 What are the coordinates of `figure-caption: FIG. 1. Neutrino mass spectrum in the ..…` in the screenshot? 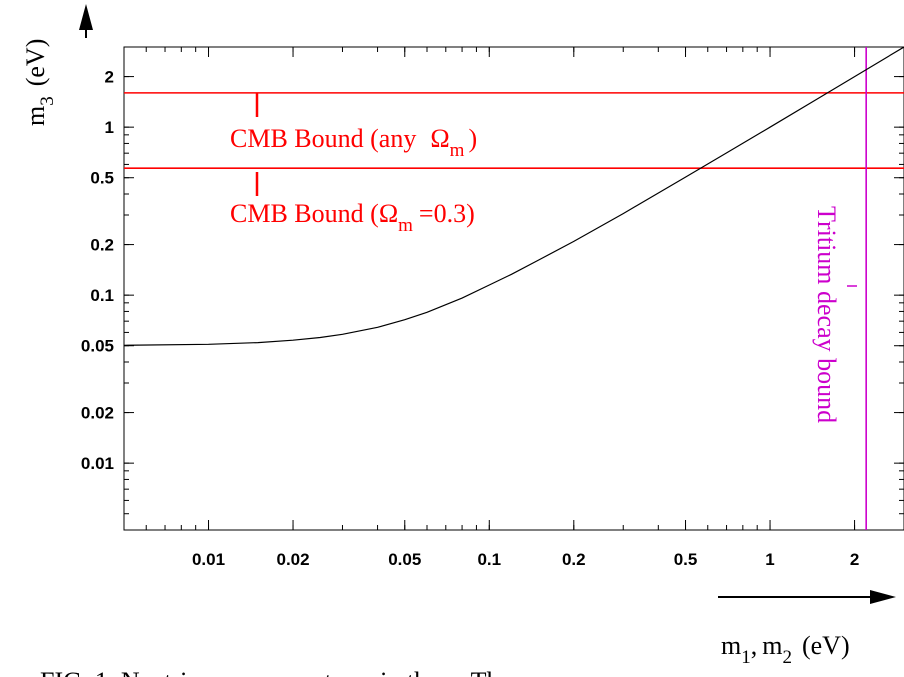 It's located at (275, 672).